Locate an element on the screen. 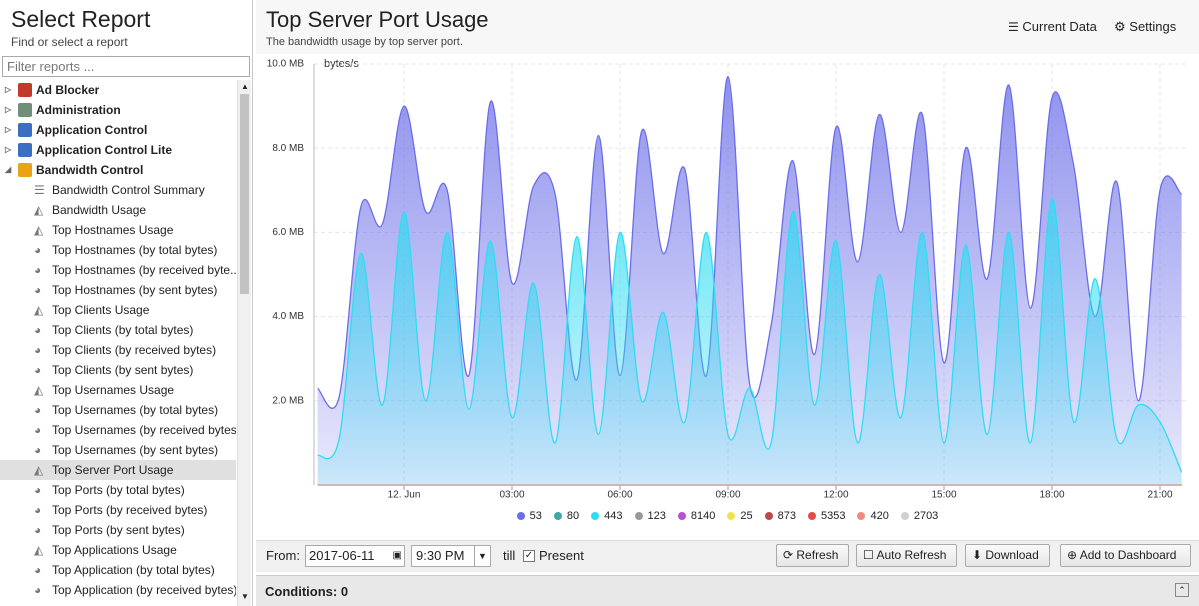 The height and width of the screenshot is (606, 1199). tree-item: ◕ Top Usernames (by received bytes) is located at coordinates (118, 430).